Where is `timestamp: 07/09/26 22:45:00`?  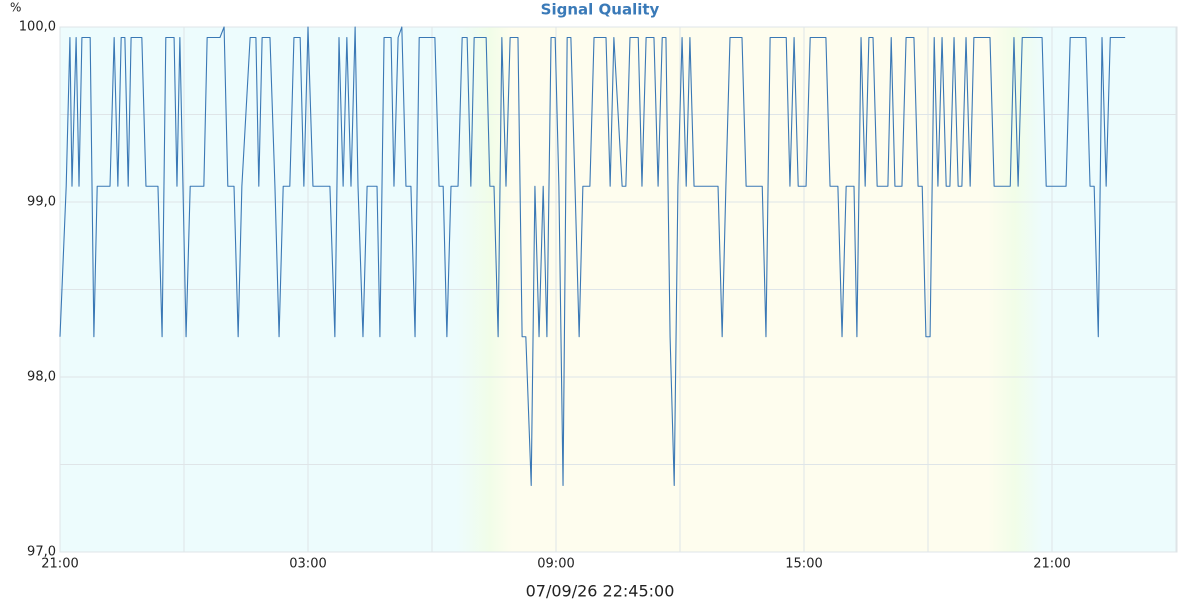
timestamp: 07/09/26 22:45:00 is located at coordinates (600, 591).